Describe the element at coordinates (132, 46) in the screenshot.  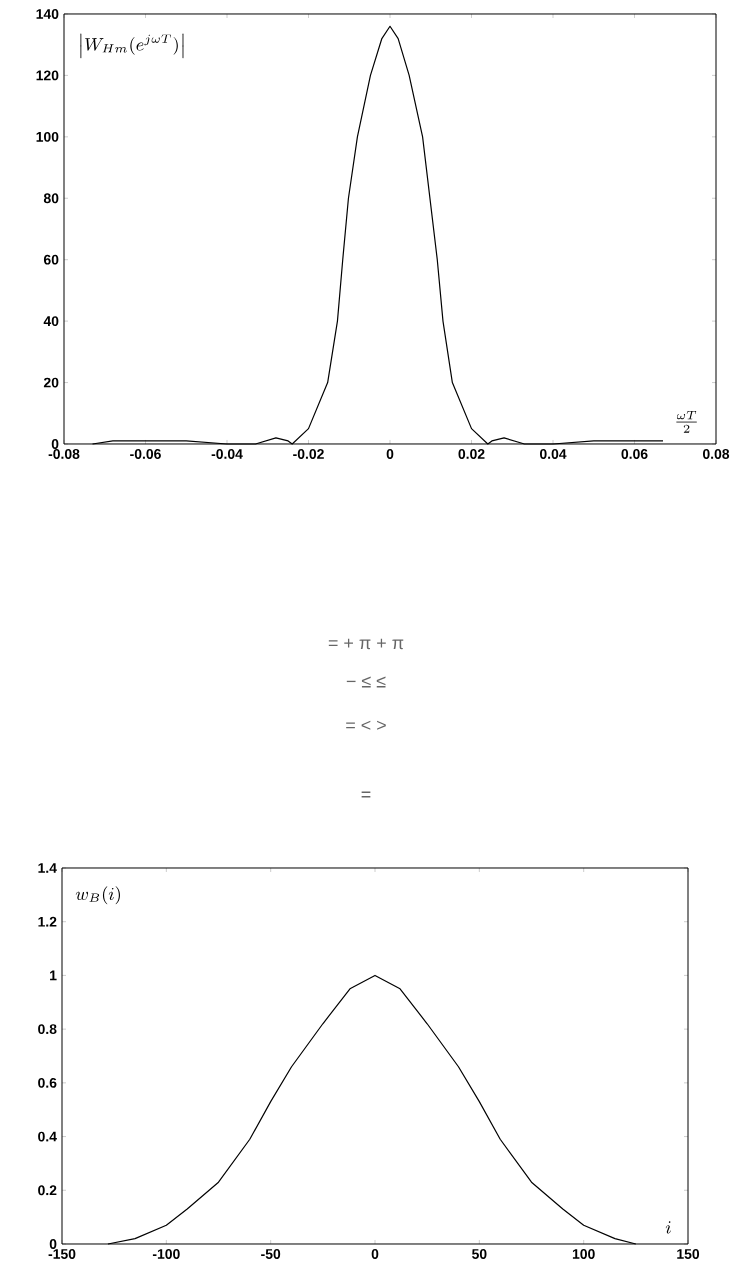
I see `y-axis-title: $\left|W_{Hm}(e^{j\omega T})\right|$` at that location.